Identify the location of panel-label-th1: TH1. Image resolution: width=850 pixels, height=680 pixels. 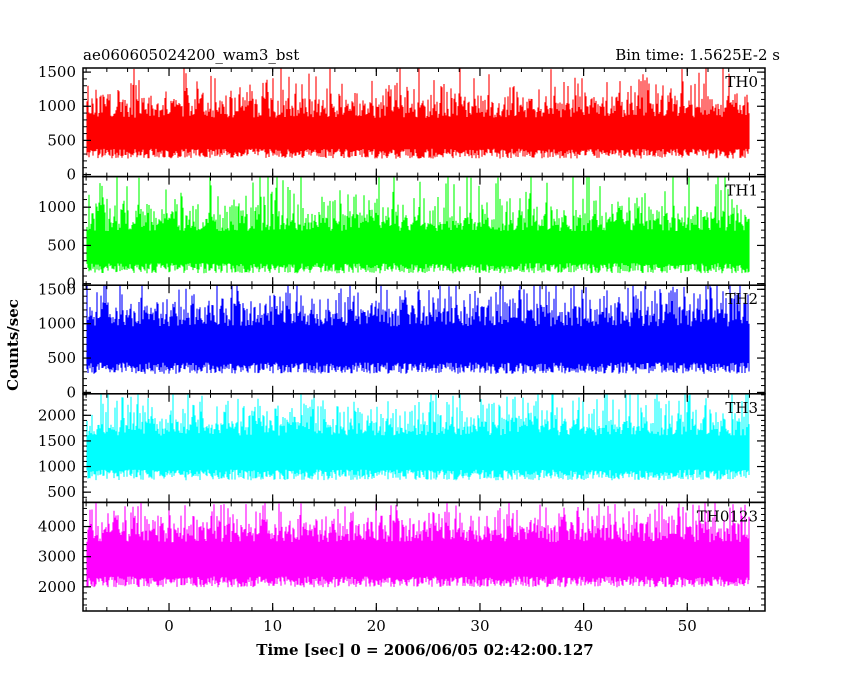
(741, 191).